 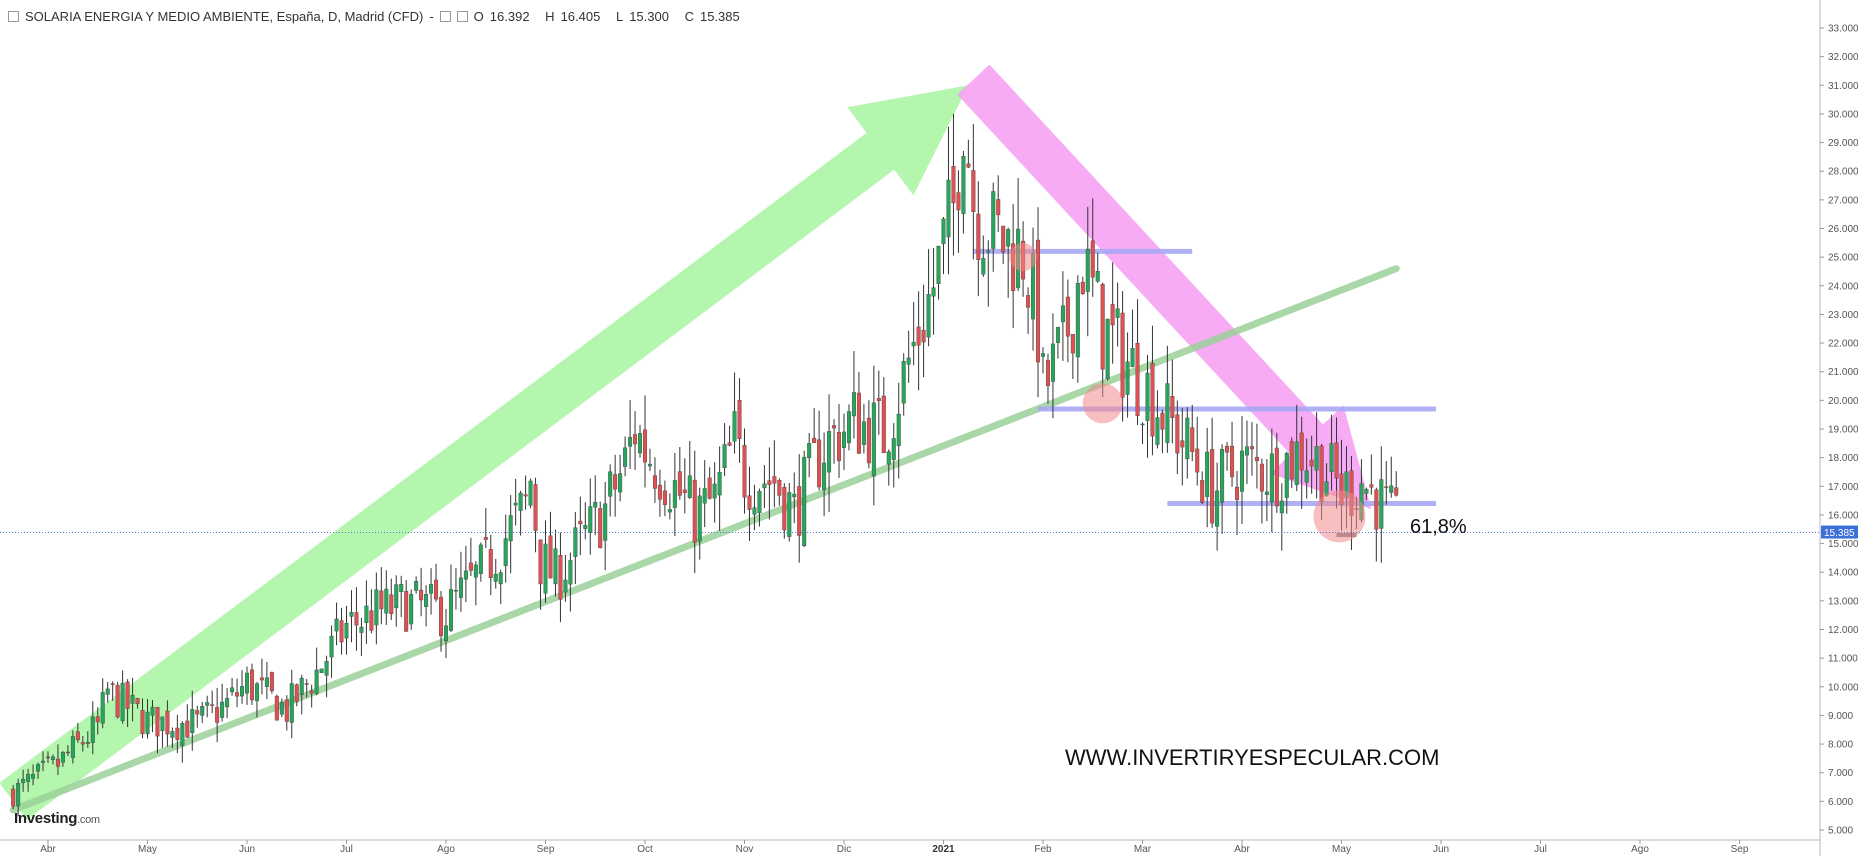 I want to click on collapse-toggle-icon, so click(x=13, y=16).